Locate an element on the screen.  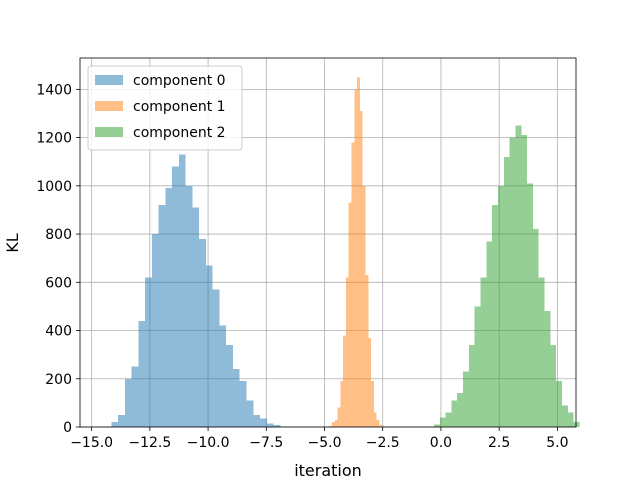
x-tick-label: 5.0 is located at coordinates (557, 443).